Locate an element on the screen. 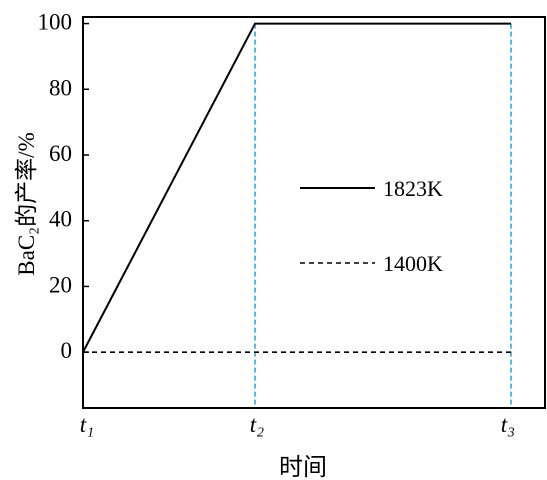 The width and height of the screenshot is (547, 480). y-tick-label: 20 is located at coordinates (60, 284).